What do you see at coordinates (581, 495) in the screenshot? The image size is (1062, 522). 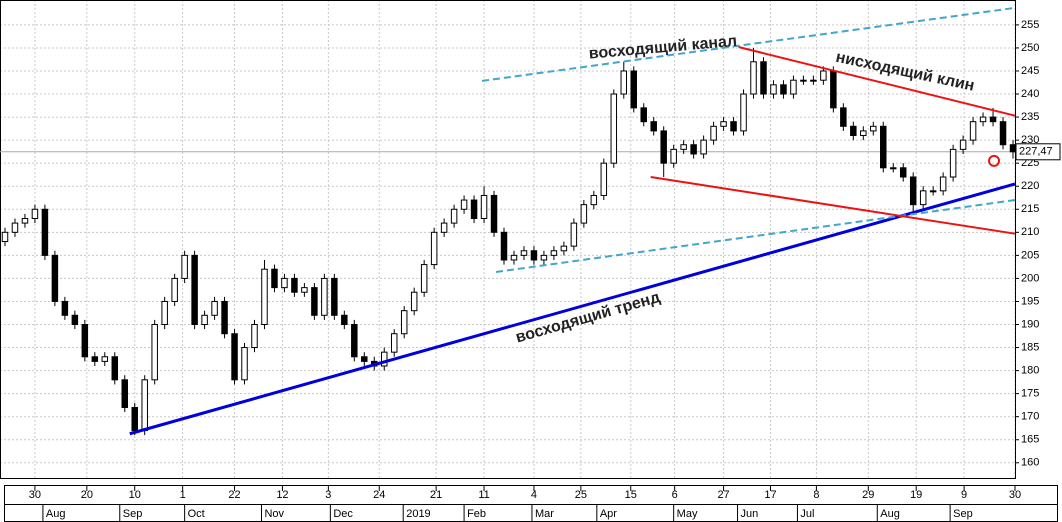 I see `x-tick-label: 25` at bounding box center [581, 495].